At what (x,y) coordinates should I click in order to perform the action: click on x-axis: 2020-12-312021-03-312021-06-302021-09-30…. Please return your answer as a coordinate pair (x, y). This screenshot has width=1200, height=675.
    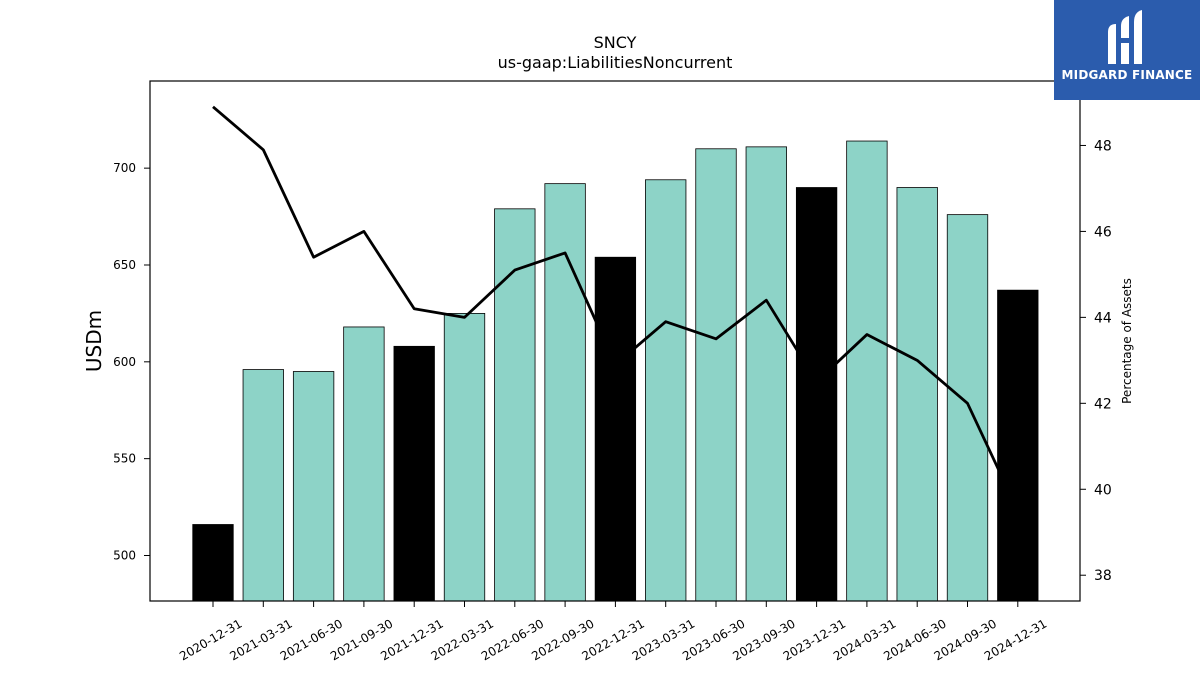
    Looking at the image, I should click on (613, 632).